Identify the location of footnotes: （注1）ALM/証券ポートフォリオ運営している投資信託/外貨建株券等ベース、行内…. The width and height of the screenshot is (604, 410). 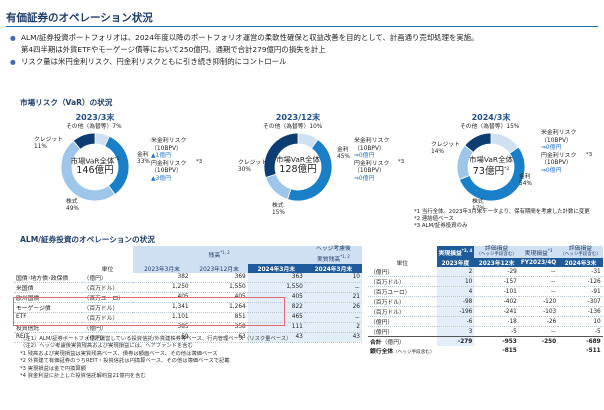
(156, 358).